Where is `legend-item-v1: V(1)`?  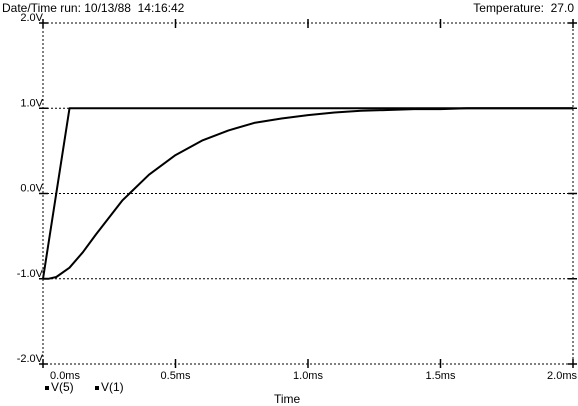 legend-item-v1: V(1) is located at coordinates (109, 387).